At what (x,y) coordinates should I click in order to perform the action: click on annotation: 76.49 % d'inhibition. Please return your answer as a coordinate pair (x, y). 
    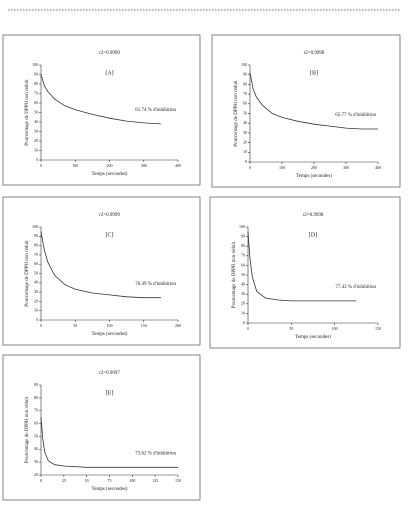
    Looking at the image, I should click on (155, 284).